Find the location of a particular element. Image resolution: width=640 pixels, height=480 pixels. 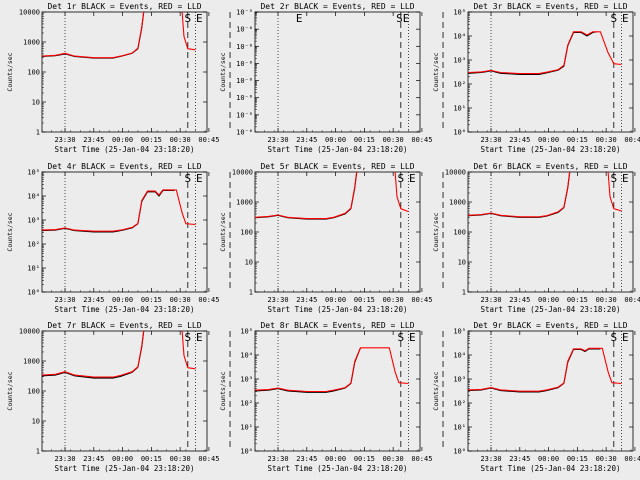

panel-title: Det 4r BLACK = Events, RED = LLD is located at coordinates (124, 166).